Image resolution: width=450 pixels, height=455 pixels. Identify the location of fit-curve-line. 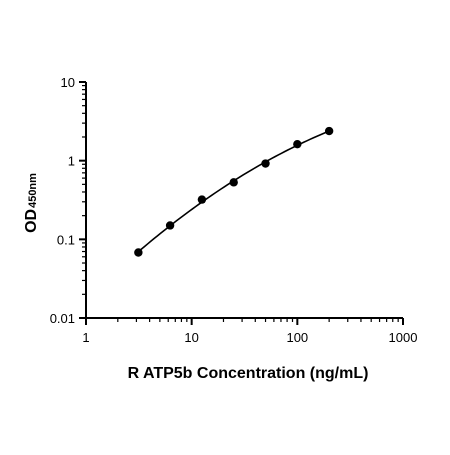
(233, 191).